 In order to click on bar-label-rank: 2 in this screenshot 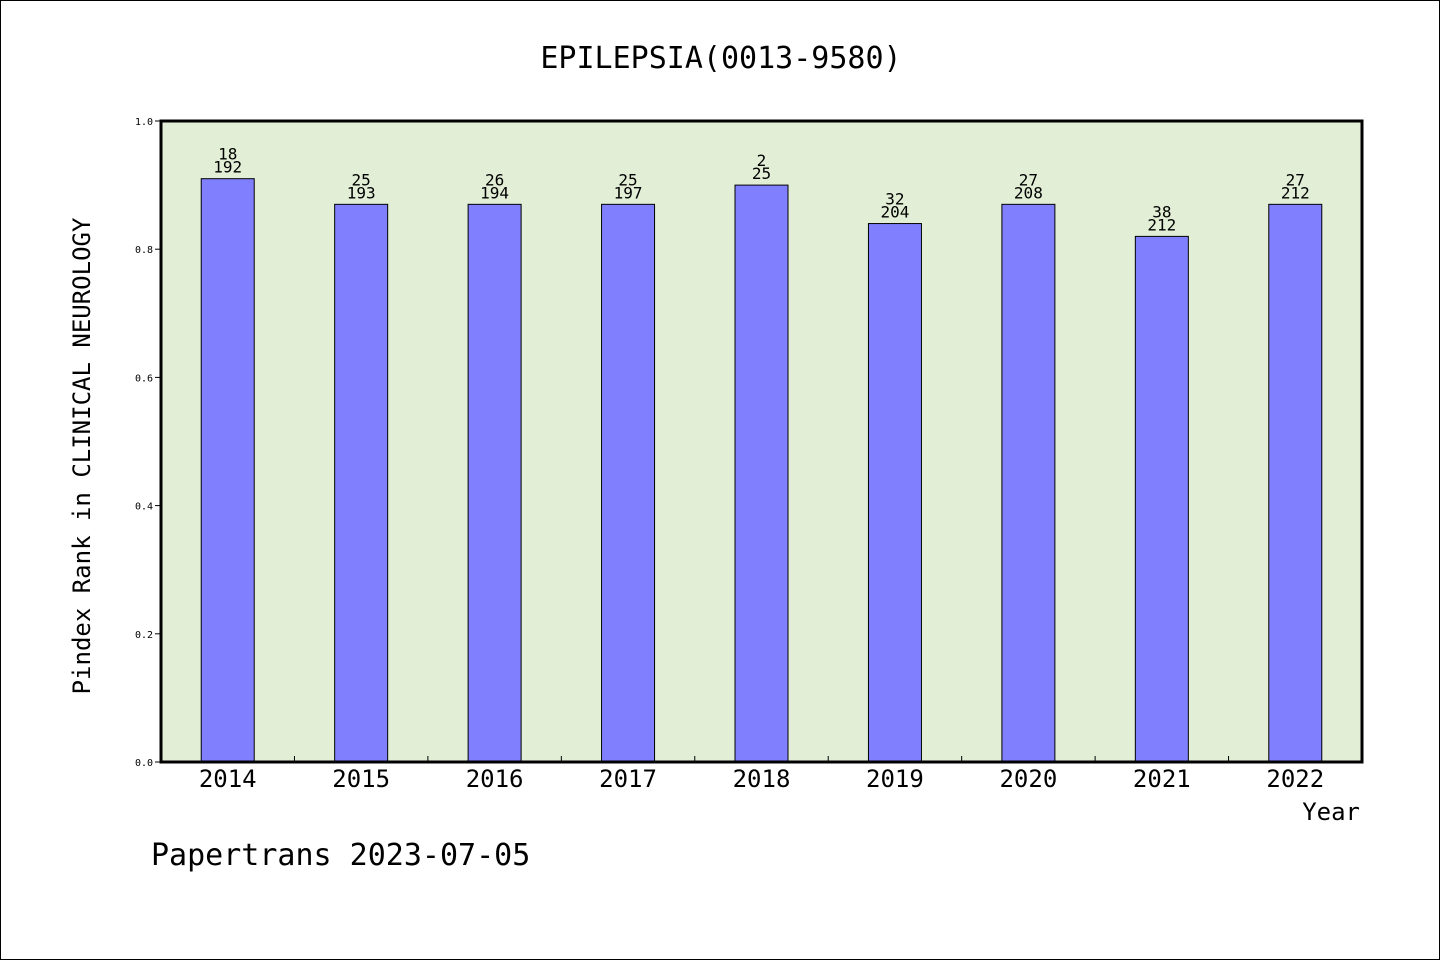, I will do `click(762, 160)`.